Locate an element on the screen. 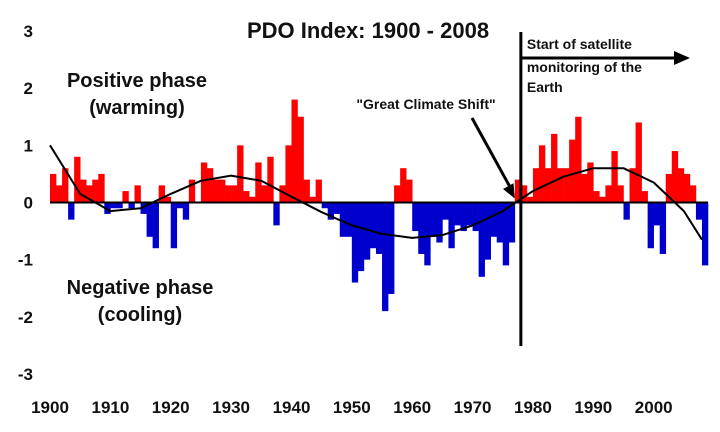  y-tick-label: 3 is located at coordinates (28, 31).